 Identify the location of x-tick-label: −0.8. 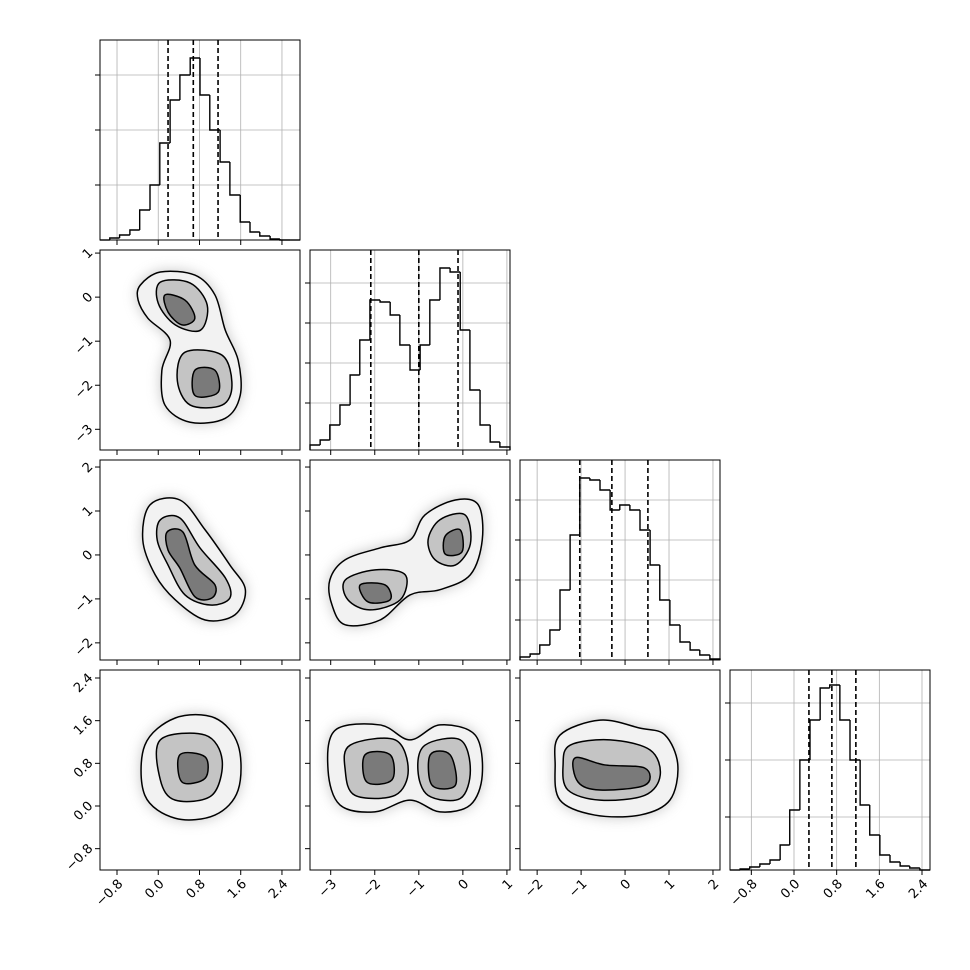
(744, 893).